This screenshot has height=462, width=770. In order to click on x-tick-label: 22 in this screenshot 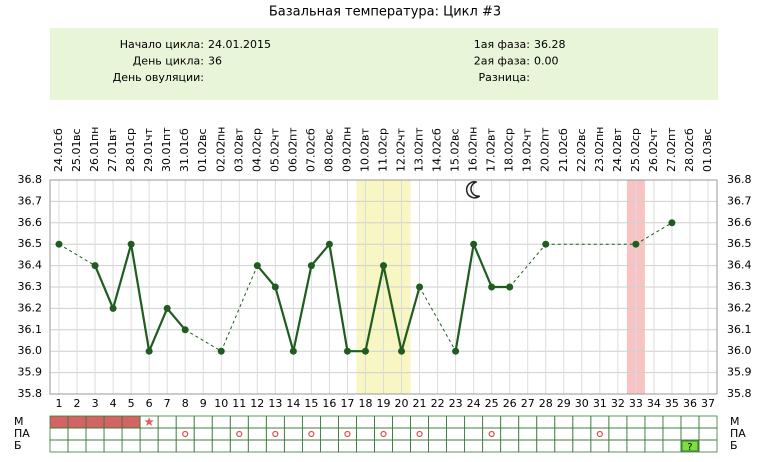, I will do `click(438, 403)`.